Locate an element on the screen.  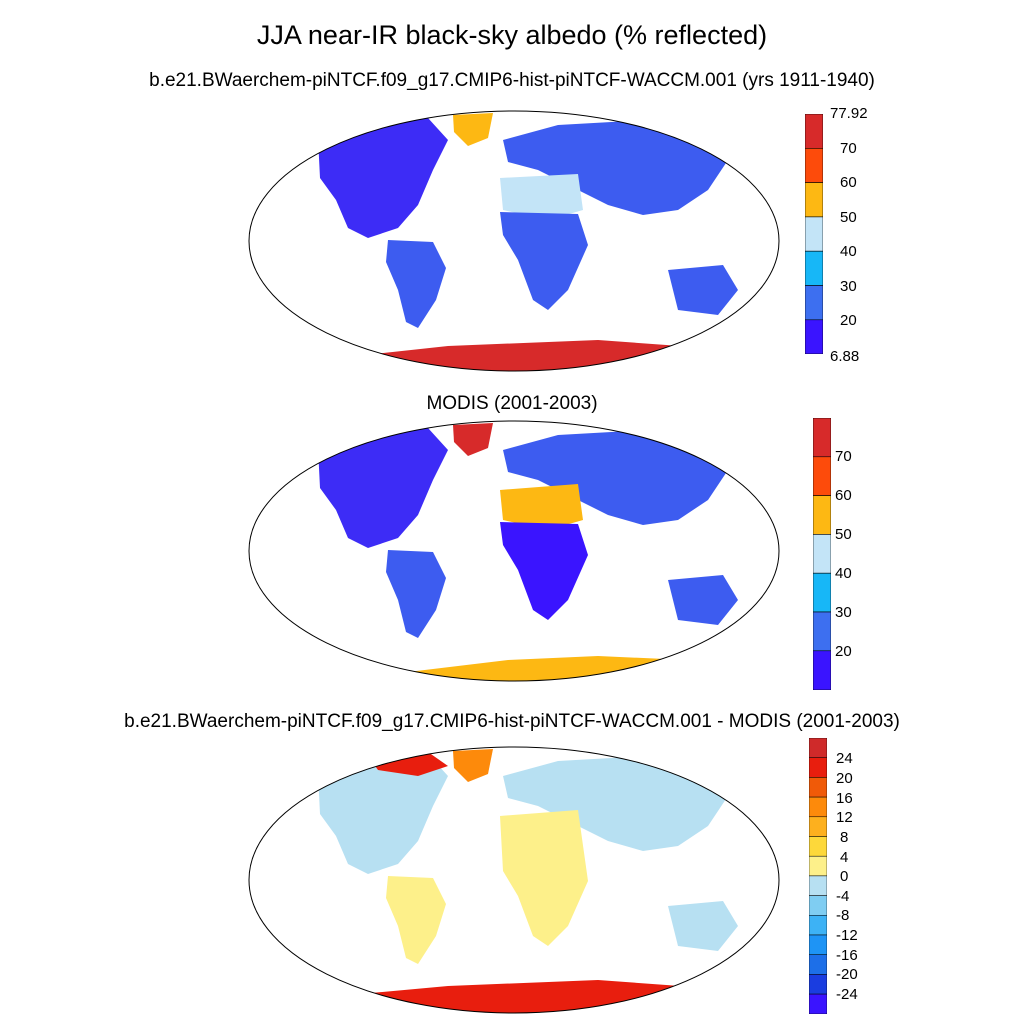
panel-2-cb-label: 30 is located at coordinates (843, 612).